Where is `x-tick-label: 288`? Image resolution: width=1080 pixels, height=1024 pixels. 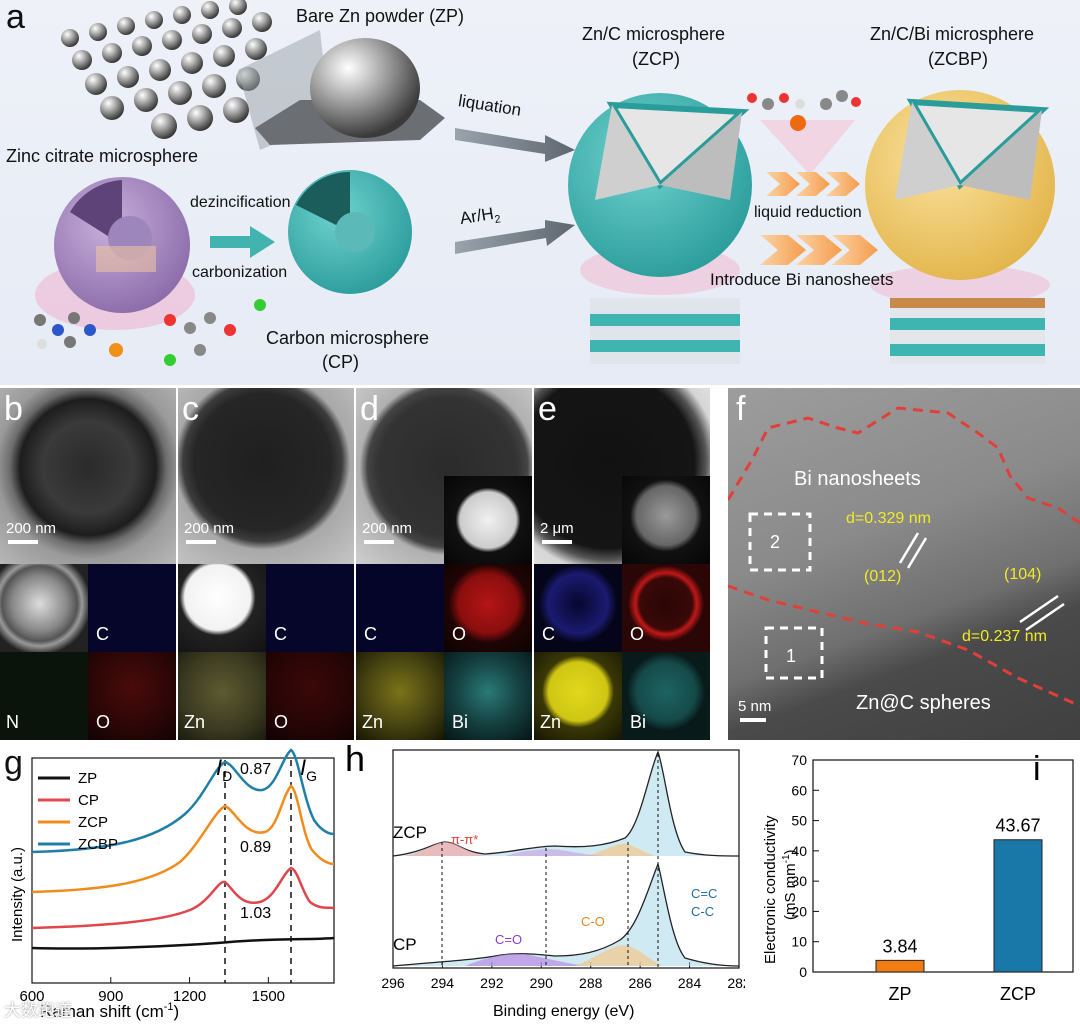
x-tick-label: 288 is located at coordinates (591, 983).